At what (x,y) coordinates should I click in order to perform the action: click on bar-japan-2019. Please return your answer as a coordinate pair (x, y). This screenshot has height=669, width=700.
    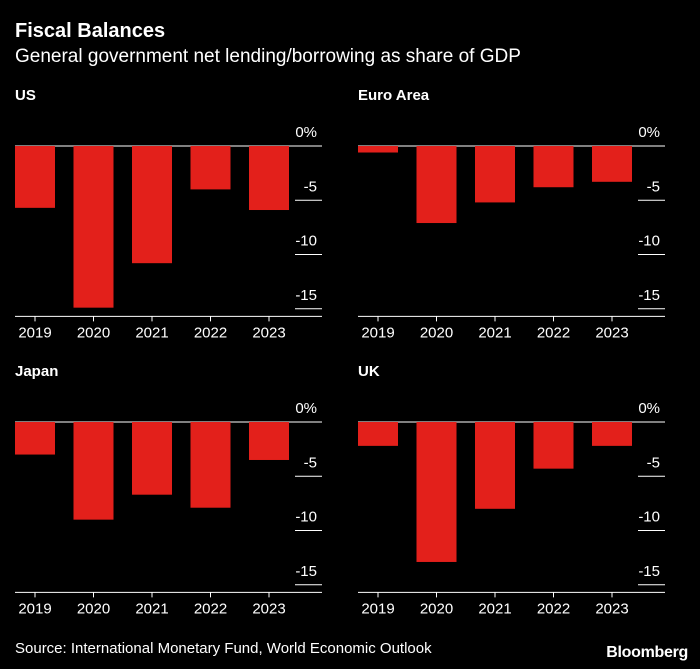
    Looking at the image, I should click on (35, 438).